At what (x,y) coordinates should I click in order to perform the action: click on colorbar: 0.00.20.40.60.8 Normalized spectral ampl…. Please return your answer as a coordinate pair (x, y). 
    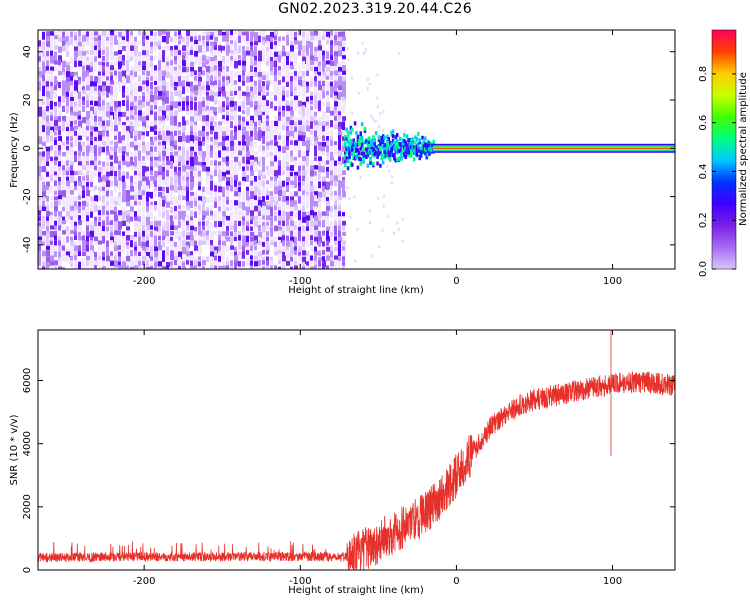
    Looking at the image, I should click on (723, 153).